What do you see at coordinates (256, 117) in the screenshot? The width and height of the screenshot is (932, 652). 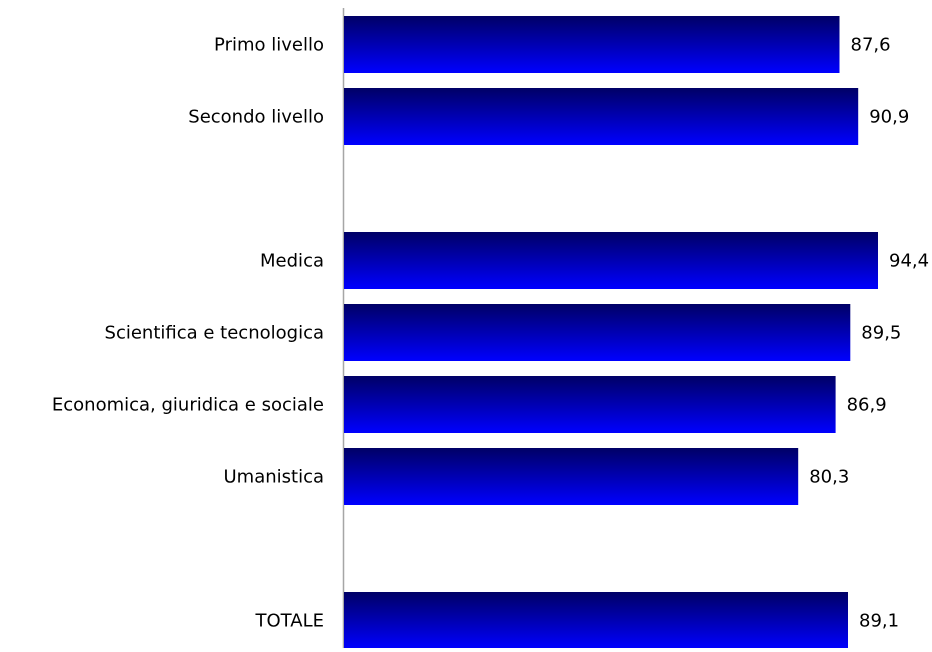 I see `category-label-secondo-livello: Secondo livello` at bounding box center [256, 117].